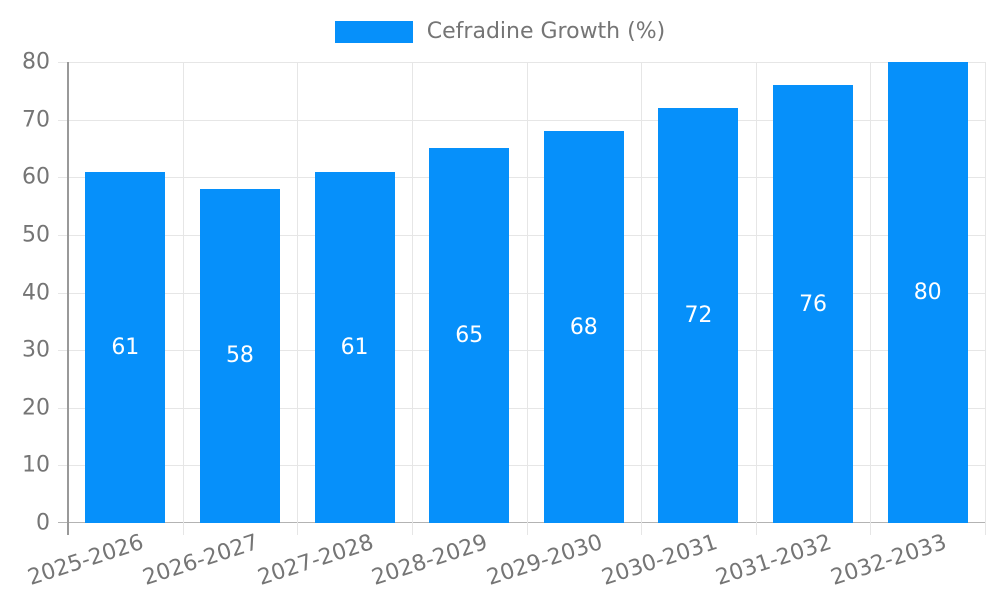 This screenshot has width=1000, height=600. Describe the element at coordinates (544, 560) in the screenshot. I see `x-tick-label: 2029-2030` at that location.